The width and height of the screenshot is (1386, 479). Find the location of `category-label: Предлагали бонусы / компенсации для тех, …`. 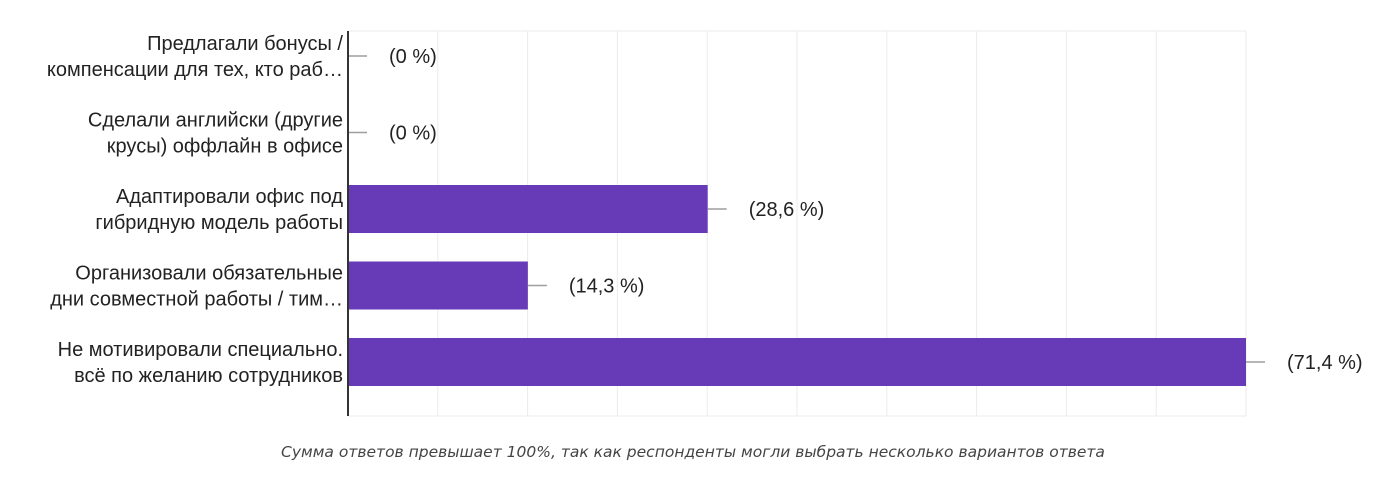

category-label: Предлагали бонусы / компенсации для тех, … is located at coordinates (195, 57).